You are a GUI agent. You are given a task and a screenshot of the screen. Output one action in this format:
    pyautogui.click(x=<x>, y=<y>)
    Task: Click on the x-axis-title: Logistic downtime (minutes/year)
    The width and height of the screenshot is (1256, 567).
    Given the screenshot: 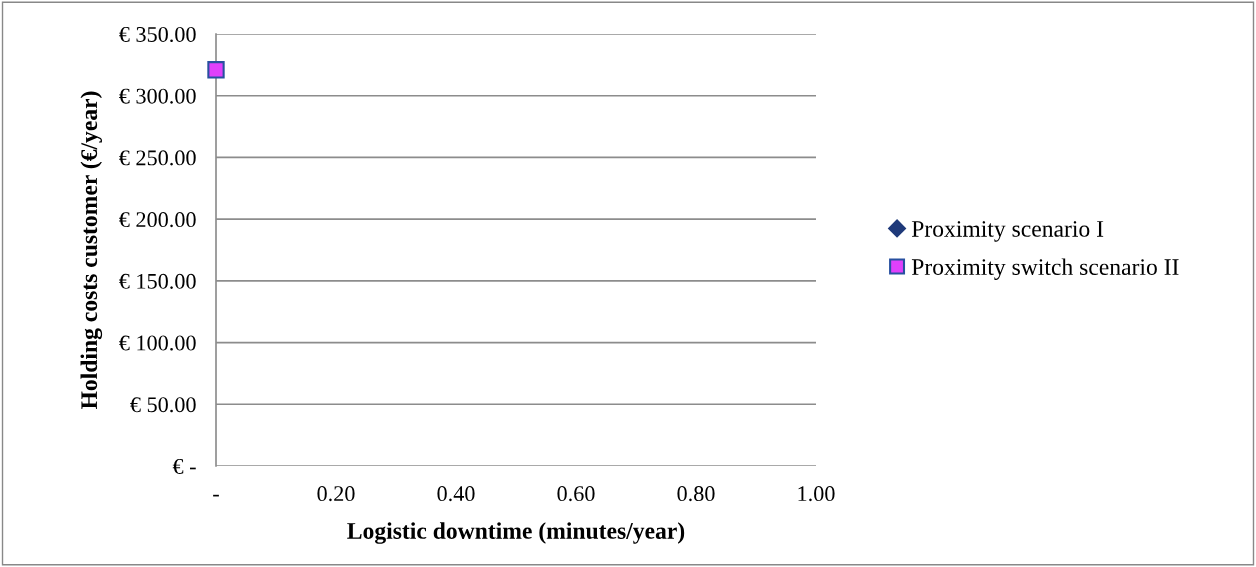 What is the action you would take?
    pyautogui.click(x=516, y=533)
    